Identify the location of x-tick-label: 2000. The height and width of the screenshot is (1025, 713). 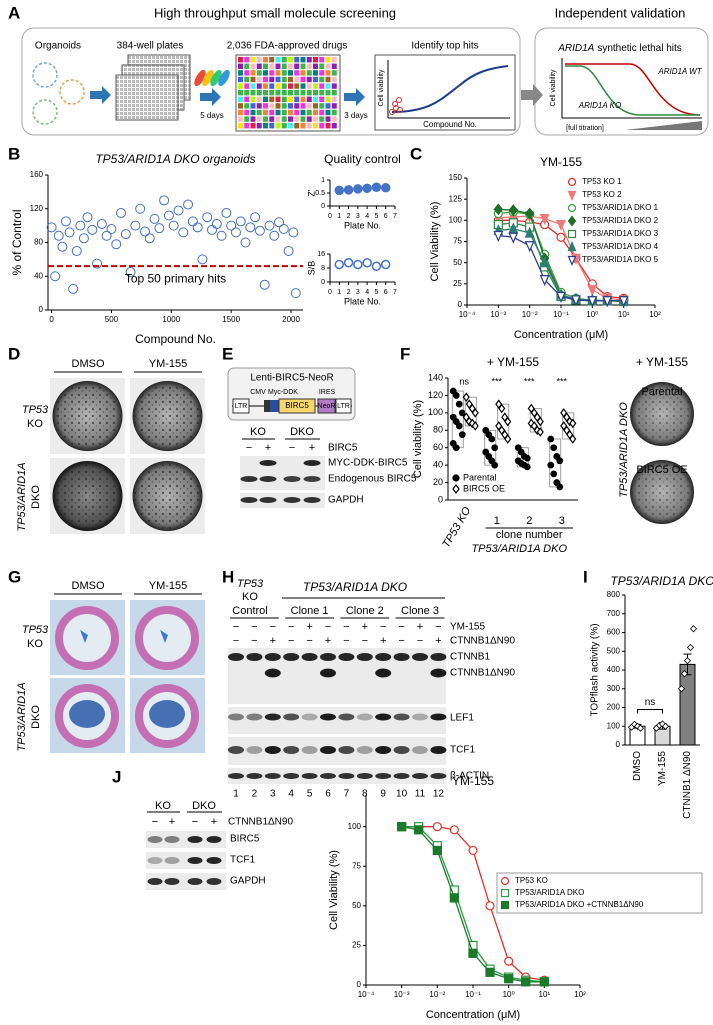
(291, 319).